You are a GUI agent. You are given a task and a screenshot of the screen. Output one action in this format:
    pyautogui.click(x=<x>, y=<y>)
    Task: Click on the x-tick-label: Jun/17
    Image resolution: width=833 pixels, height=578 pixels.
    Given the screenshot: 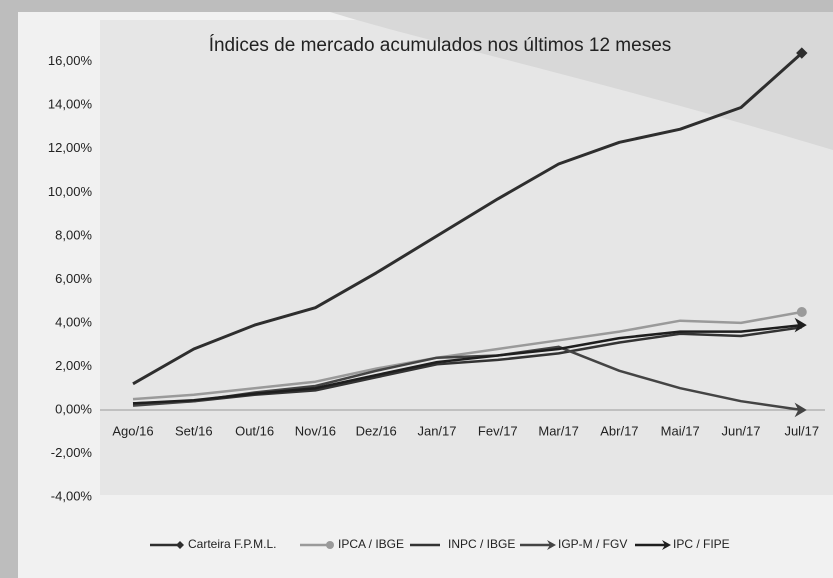 What is the action you would take?
    pyautogui.click(x=740, y=430)
    